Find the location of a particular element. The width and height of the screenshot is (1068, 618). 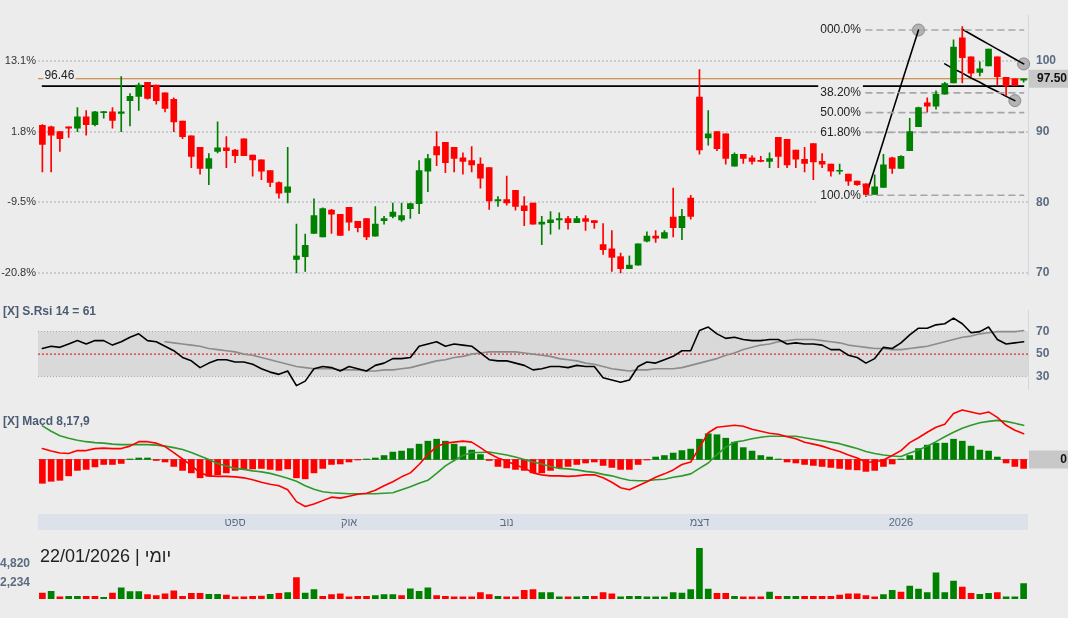

ref-line-label: 0 is located at coordinates (1064, 458).